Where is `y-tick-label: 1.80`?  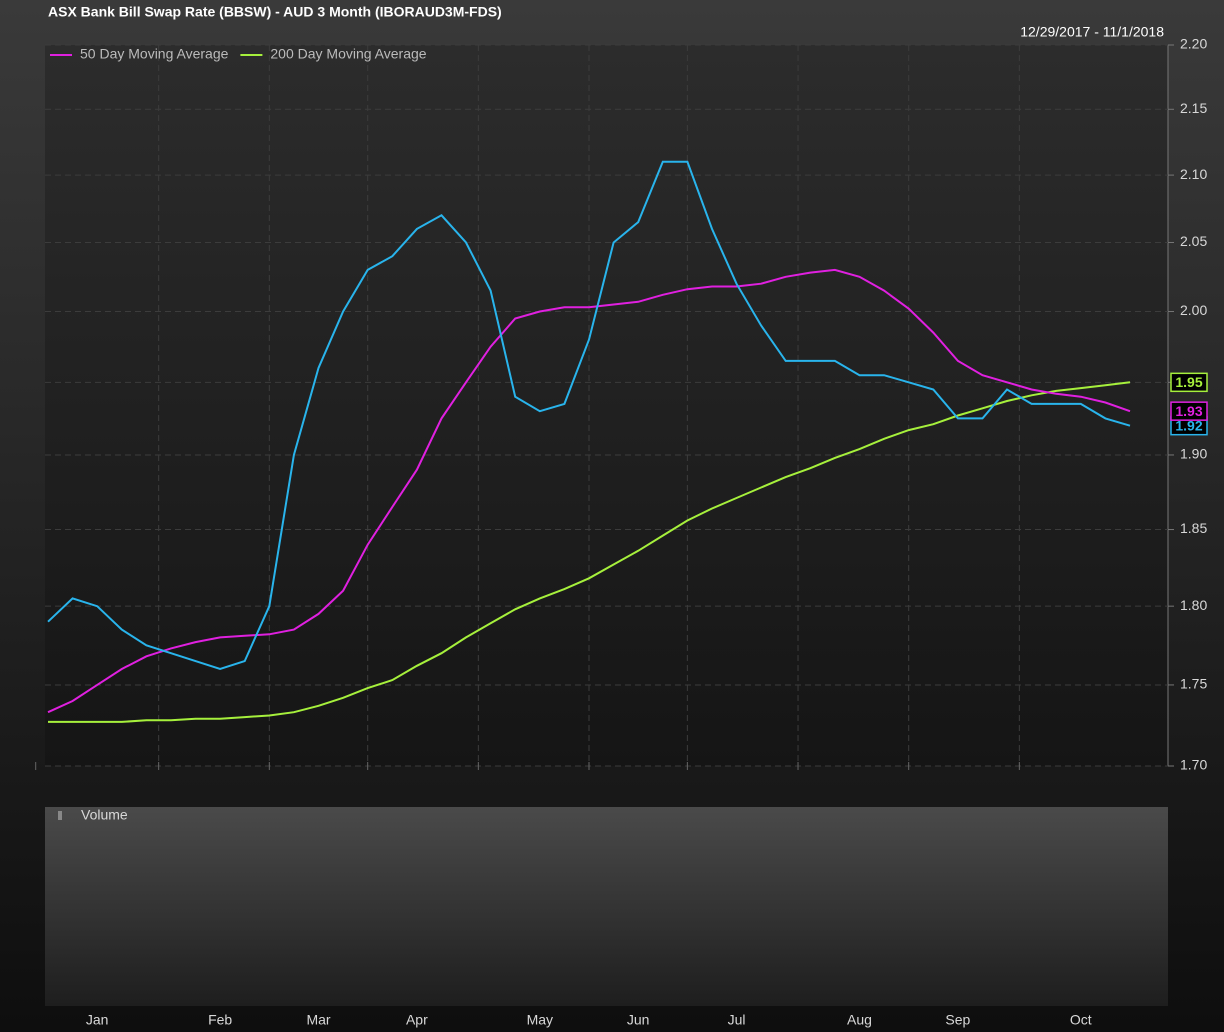
y-tick-label: 1.80 is located at coordinates (1193, 605).